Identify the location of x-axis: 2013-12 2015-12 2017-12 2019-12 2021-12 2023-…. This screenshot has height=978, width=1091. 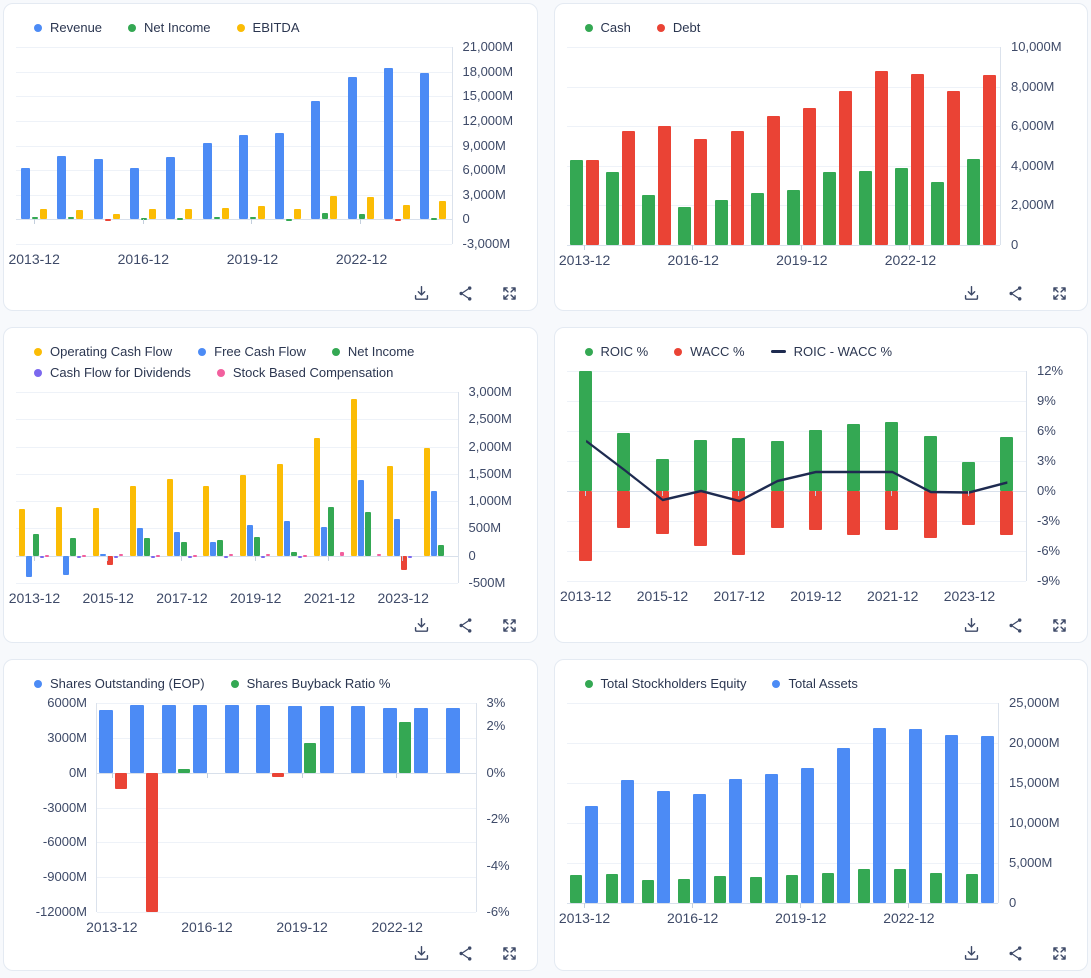
(794, 599).